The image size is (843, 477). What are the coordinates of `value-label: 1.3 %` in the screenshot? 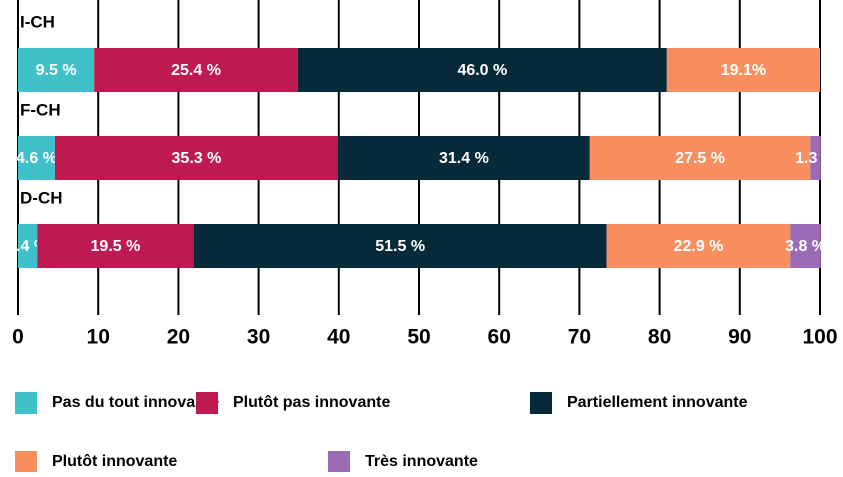 It's located at (815, 158).